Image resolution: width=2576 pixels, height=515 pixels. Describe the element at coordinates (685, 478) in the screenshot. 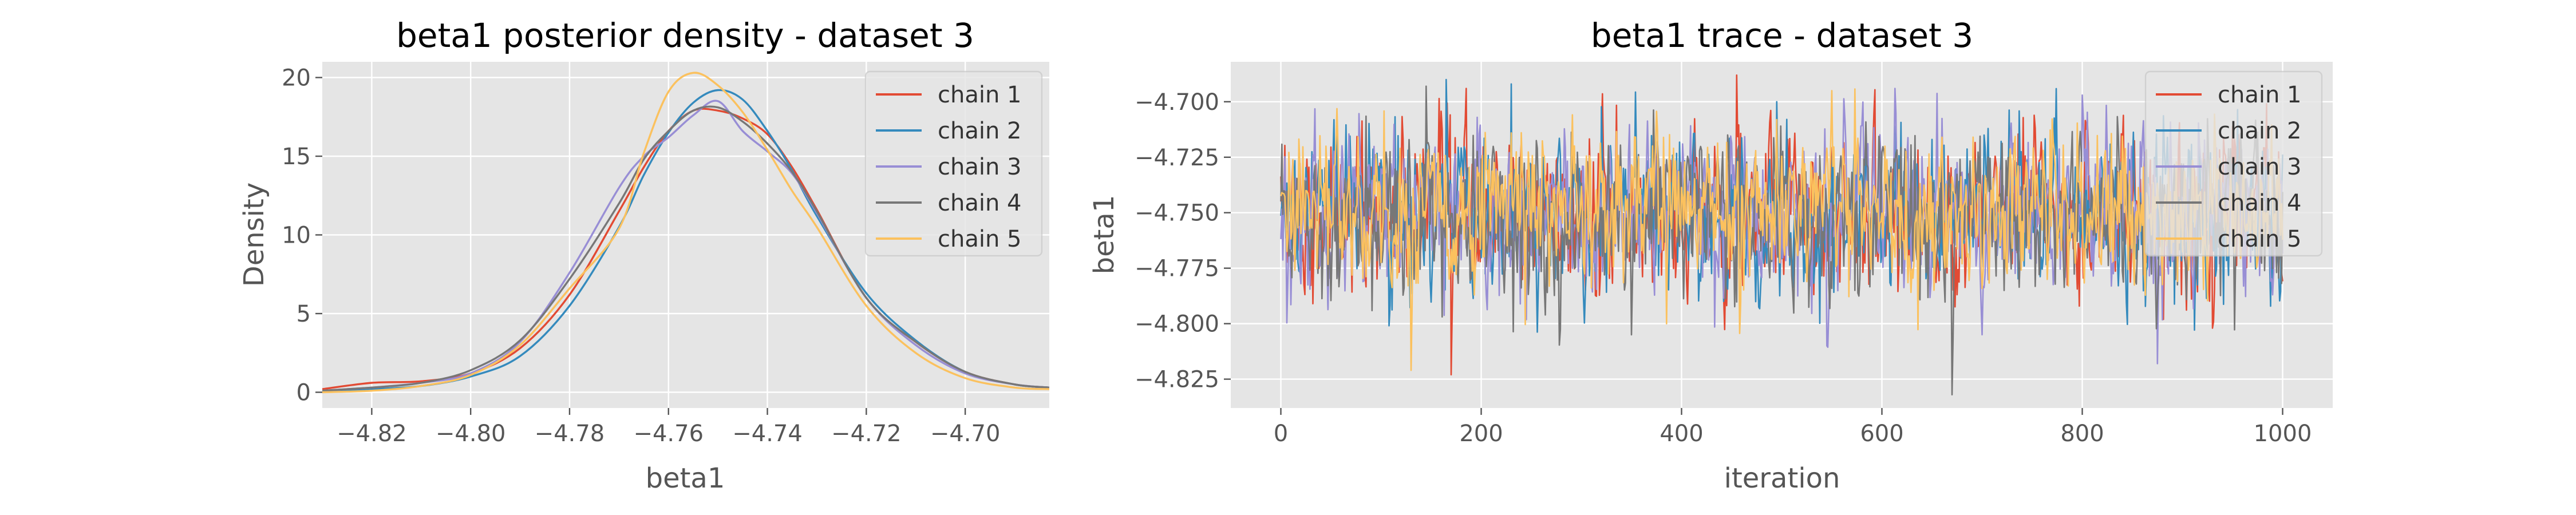

I see `density-x-axis-label: beta1` at that location.